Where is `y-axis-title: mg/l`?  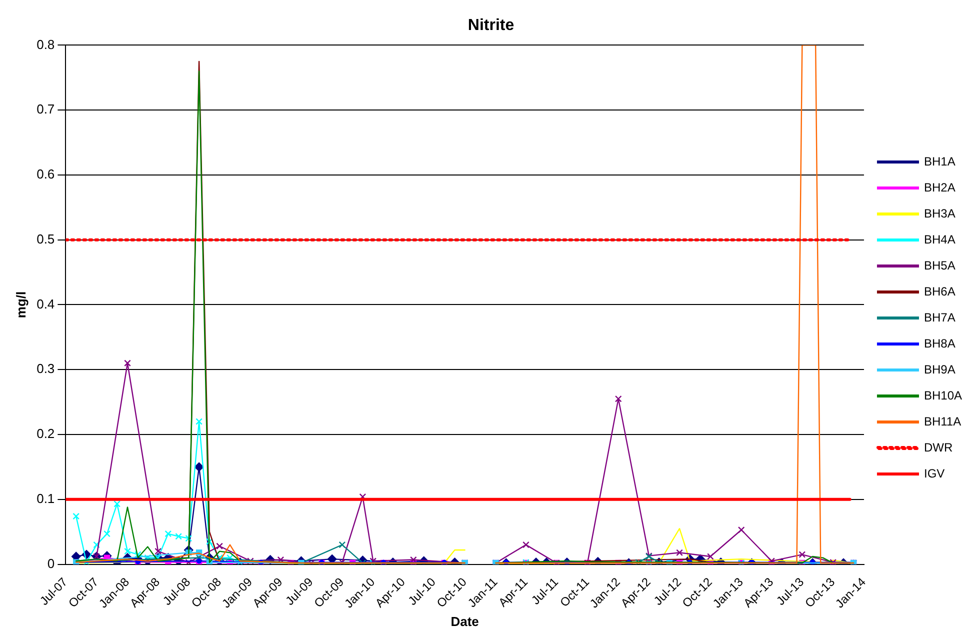
y-axis-title: mg/l is located at coordinates (20, 304).